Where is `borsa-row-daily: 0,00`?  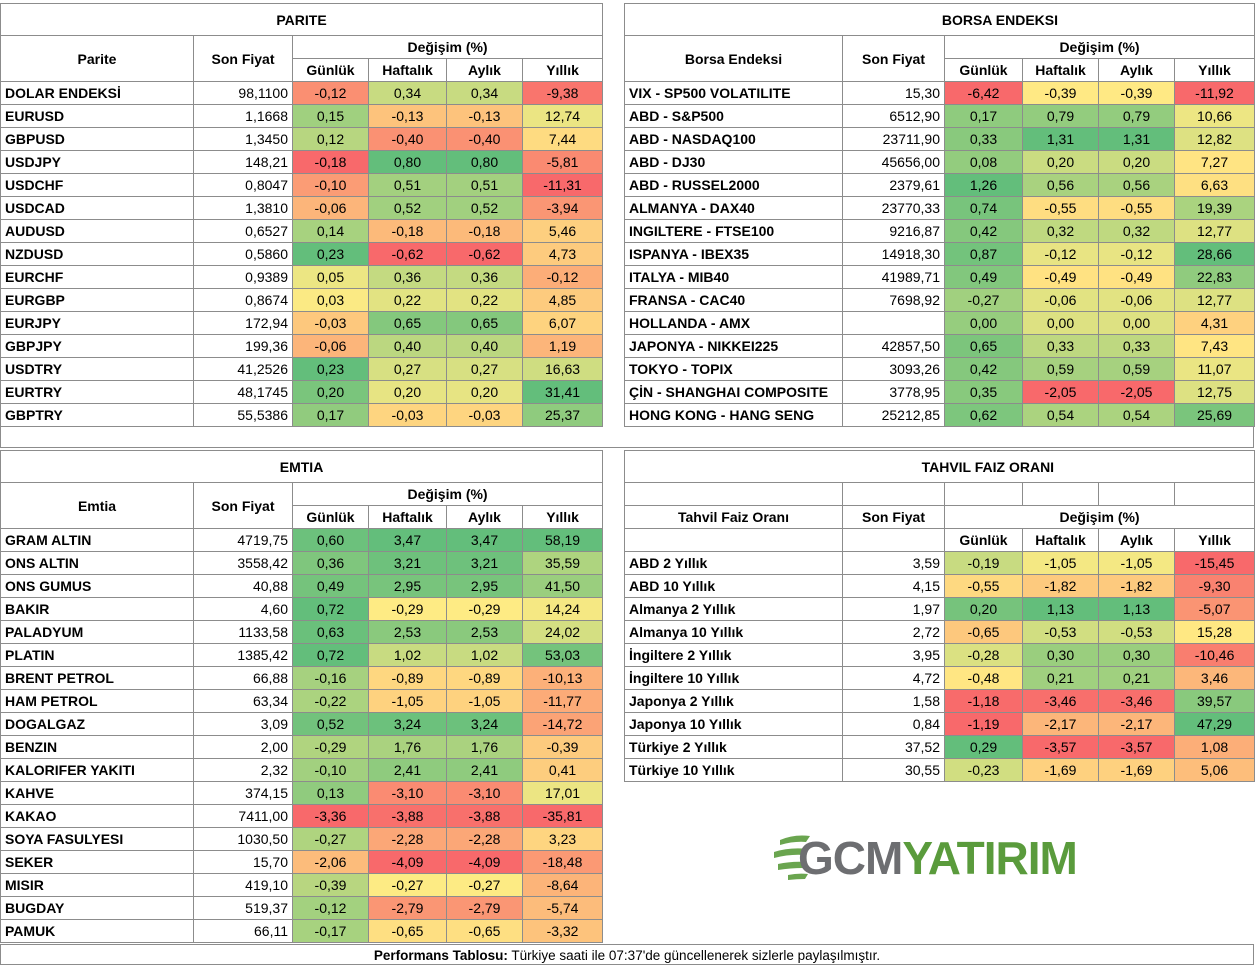
borsa-row-daily: 0,00 is located at coordinates (983, 323).